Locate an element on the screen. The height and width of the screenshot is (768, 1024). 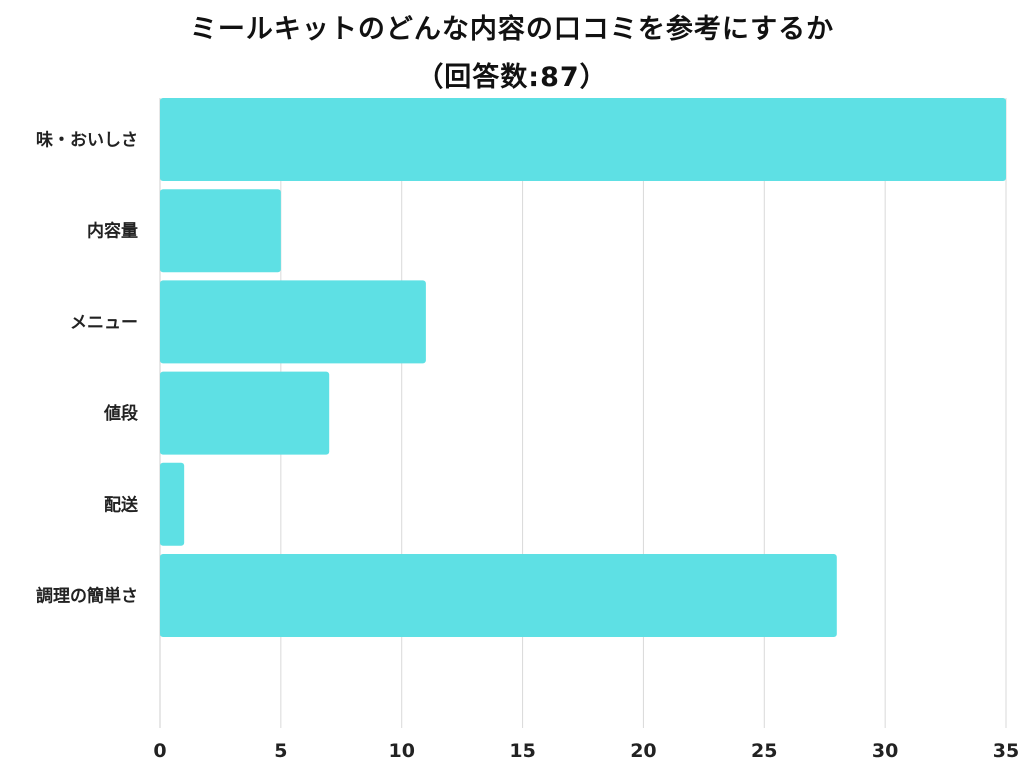
category-label-5: 調理の簡単さ is located at coordinates (87, 596).